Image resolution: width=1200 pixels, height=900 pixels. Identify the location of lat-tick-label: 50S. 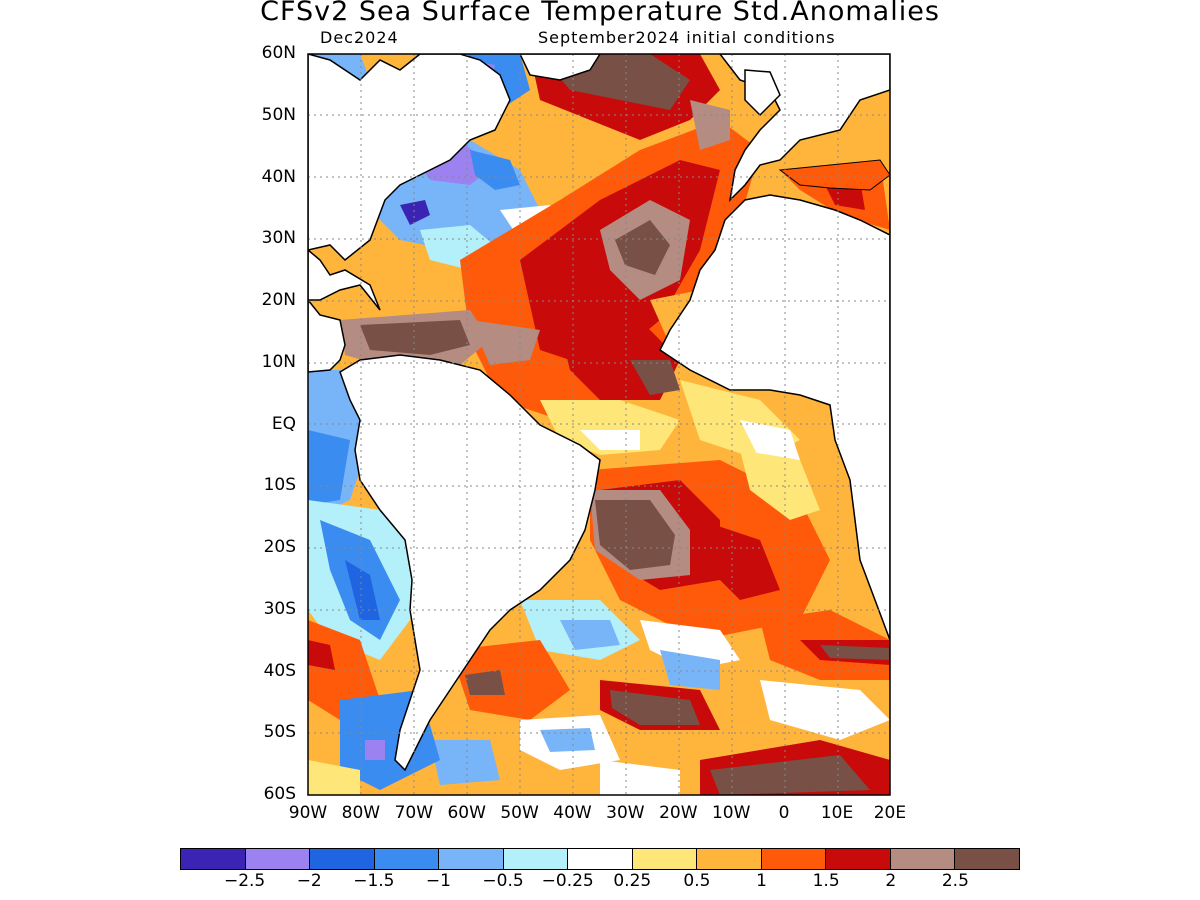
(279, 732).